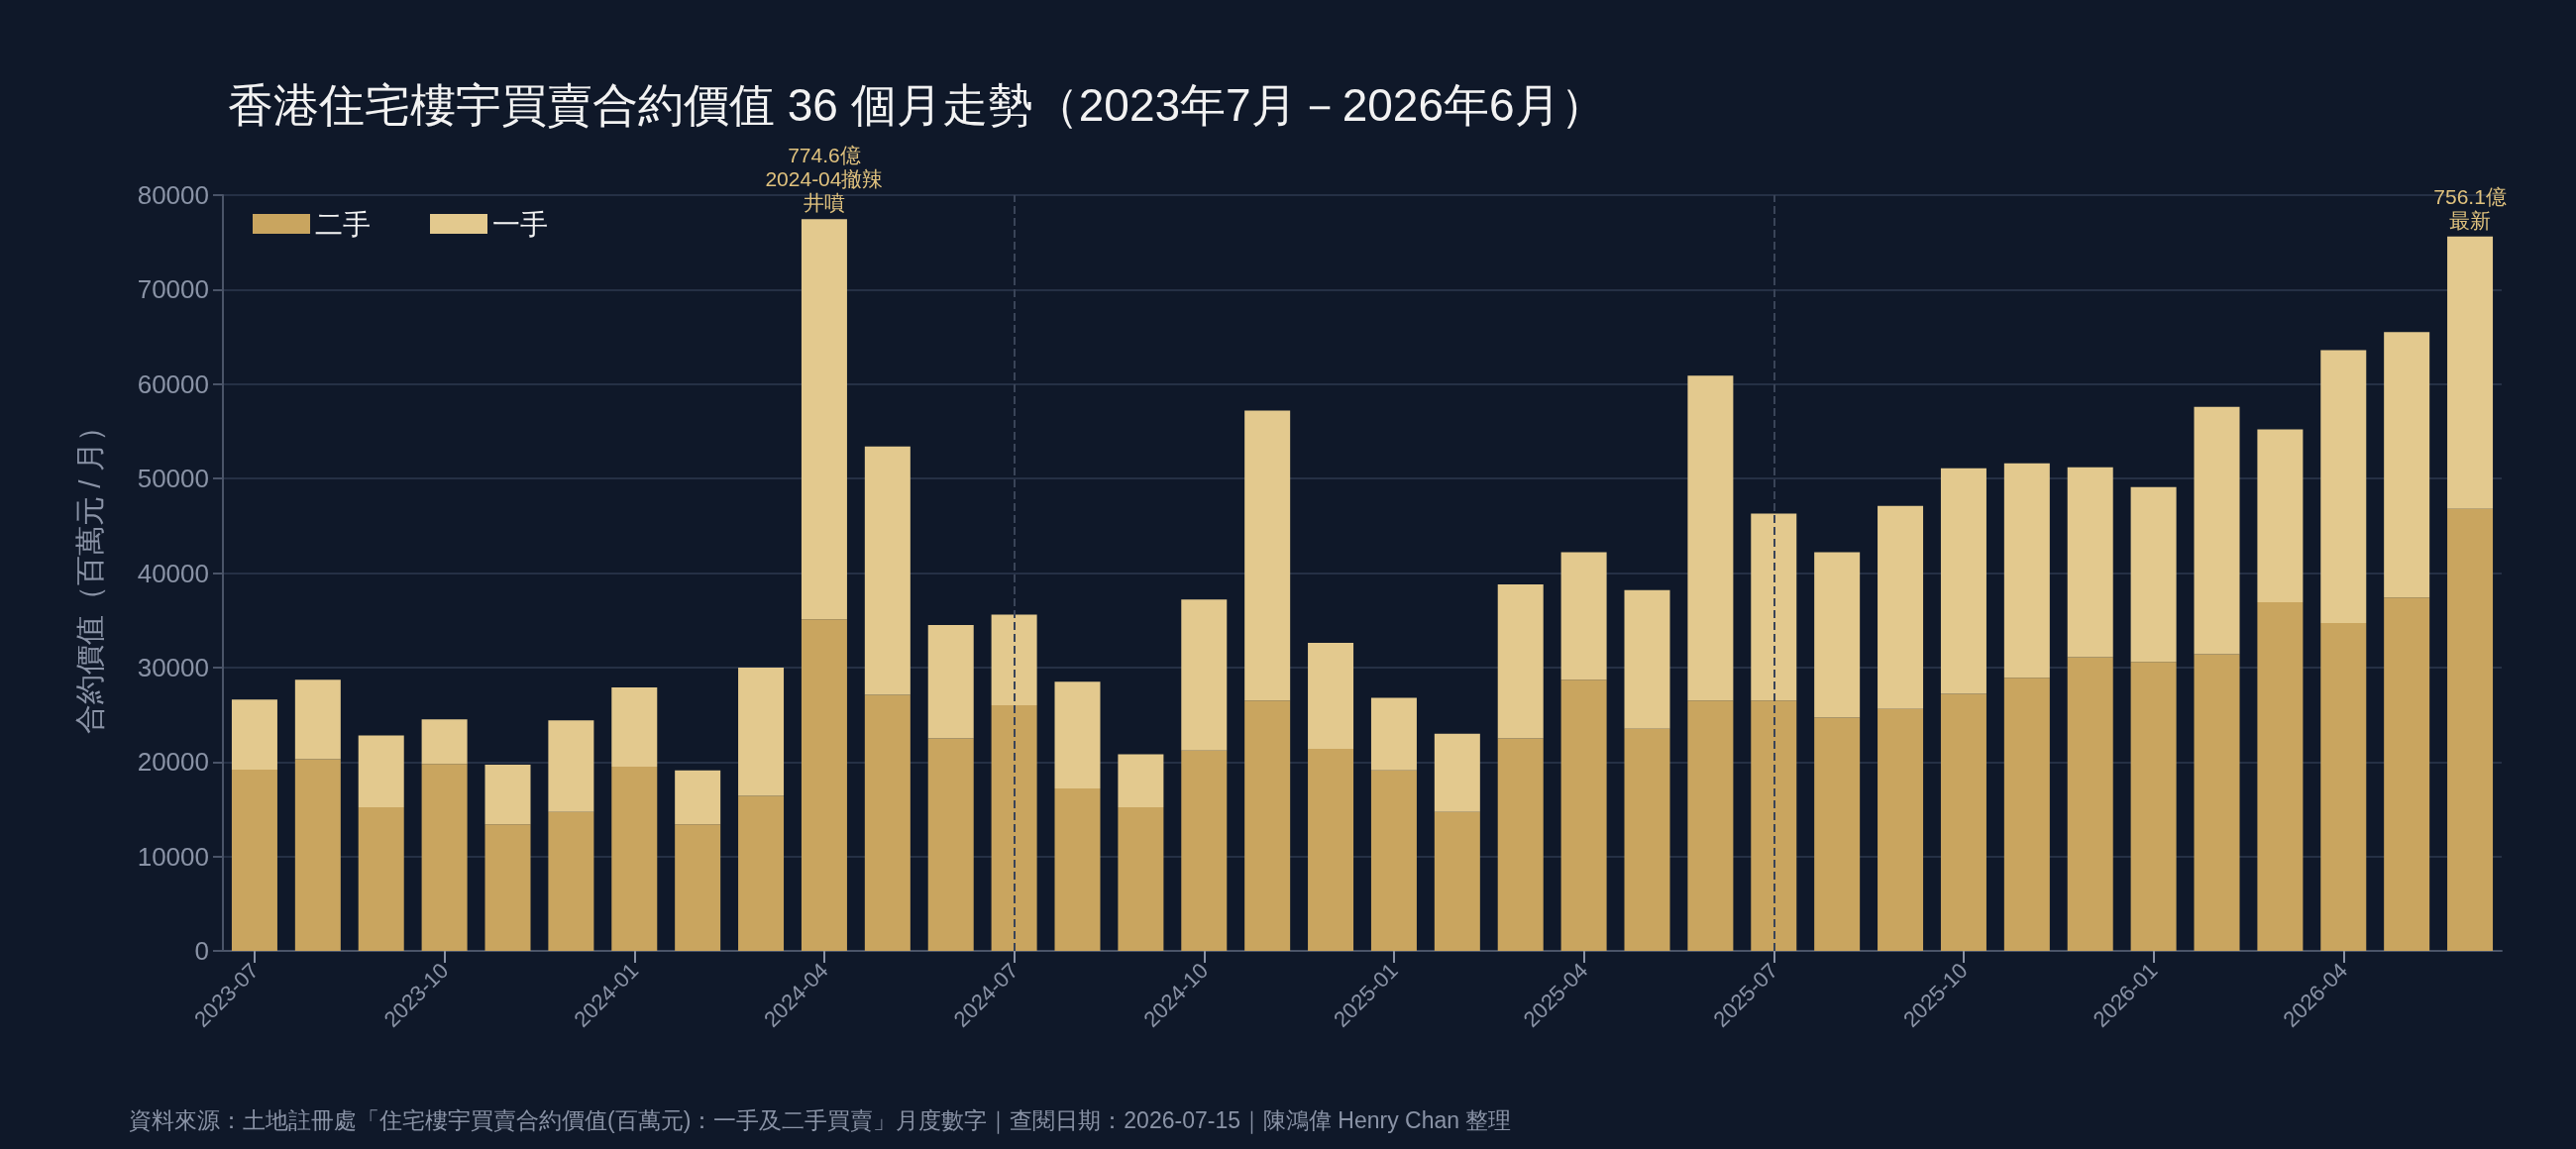 This screenshot has width=2576, height=1149. What do you see at coordinates (173, 762) in the screenshot?
I see `y-tick-label: 20000` at bounding box center [173, 762].